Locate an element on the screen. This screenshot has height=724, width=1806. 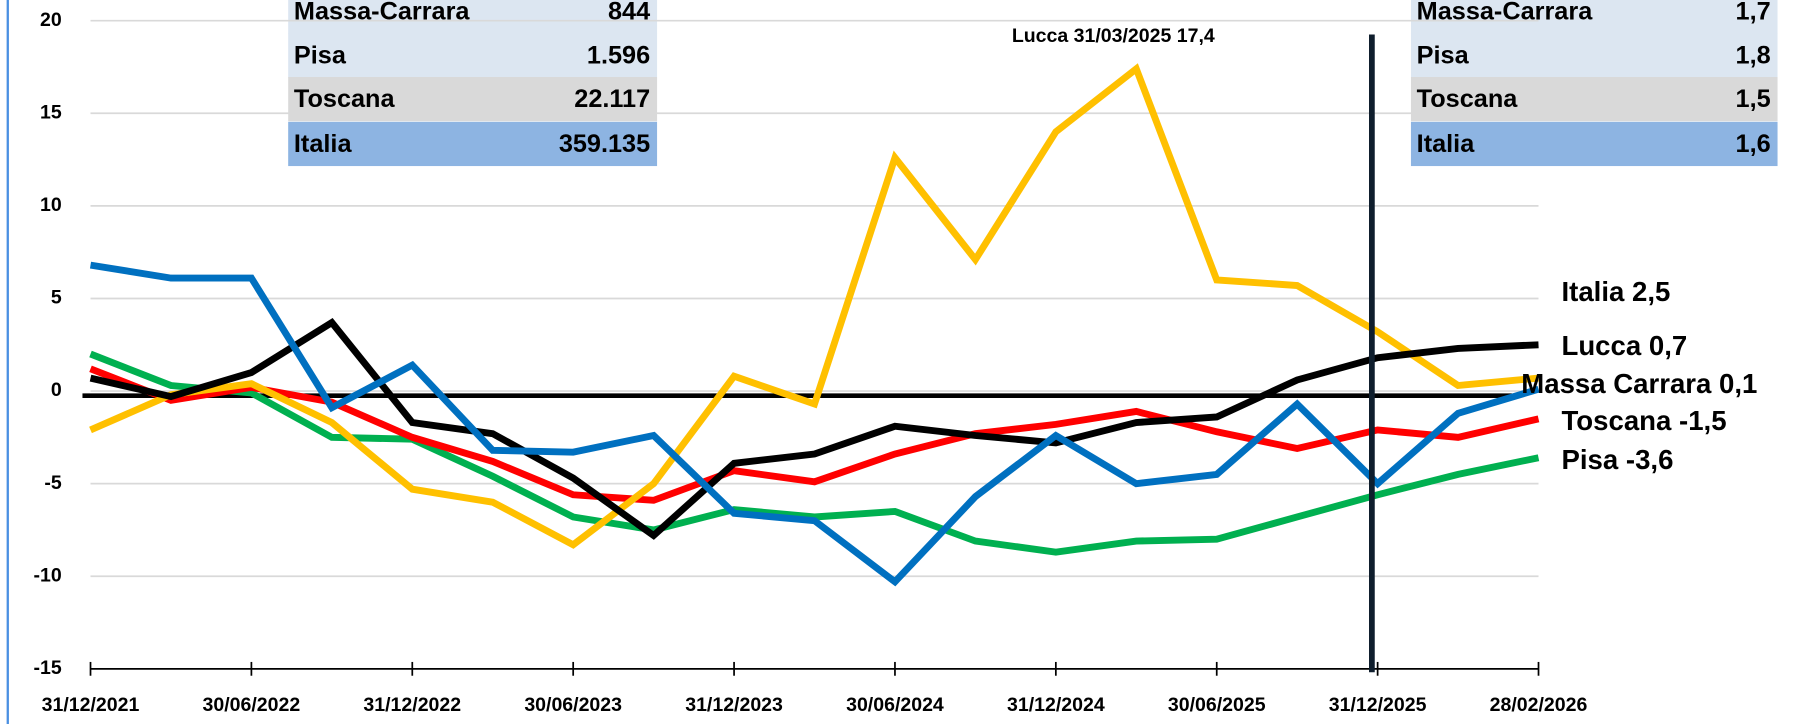
y-tick-label: 20 is located at coordinates (51, 20).